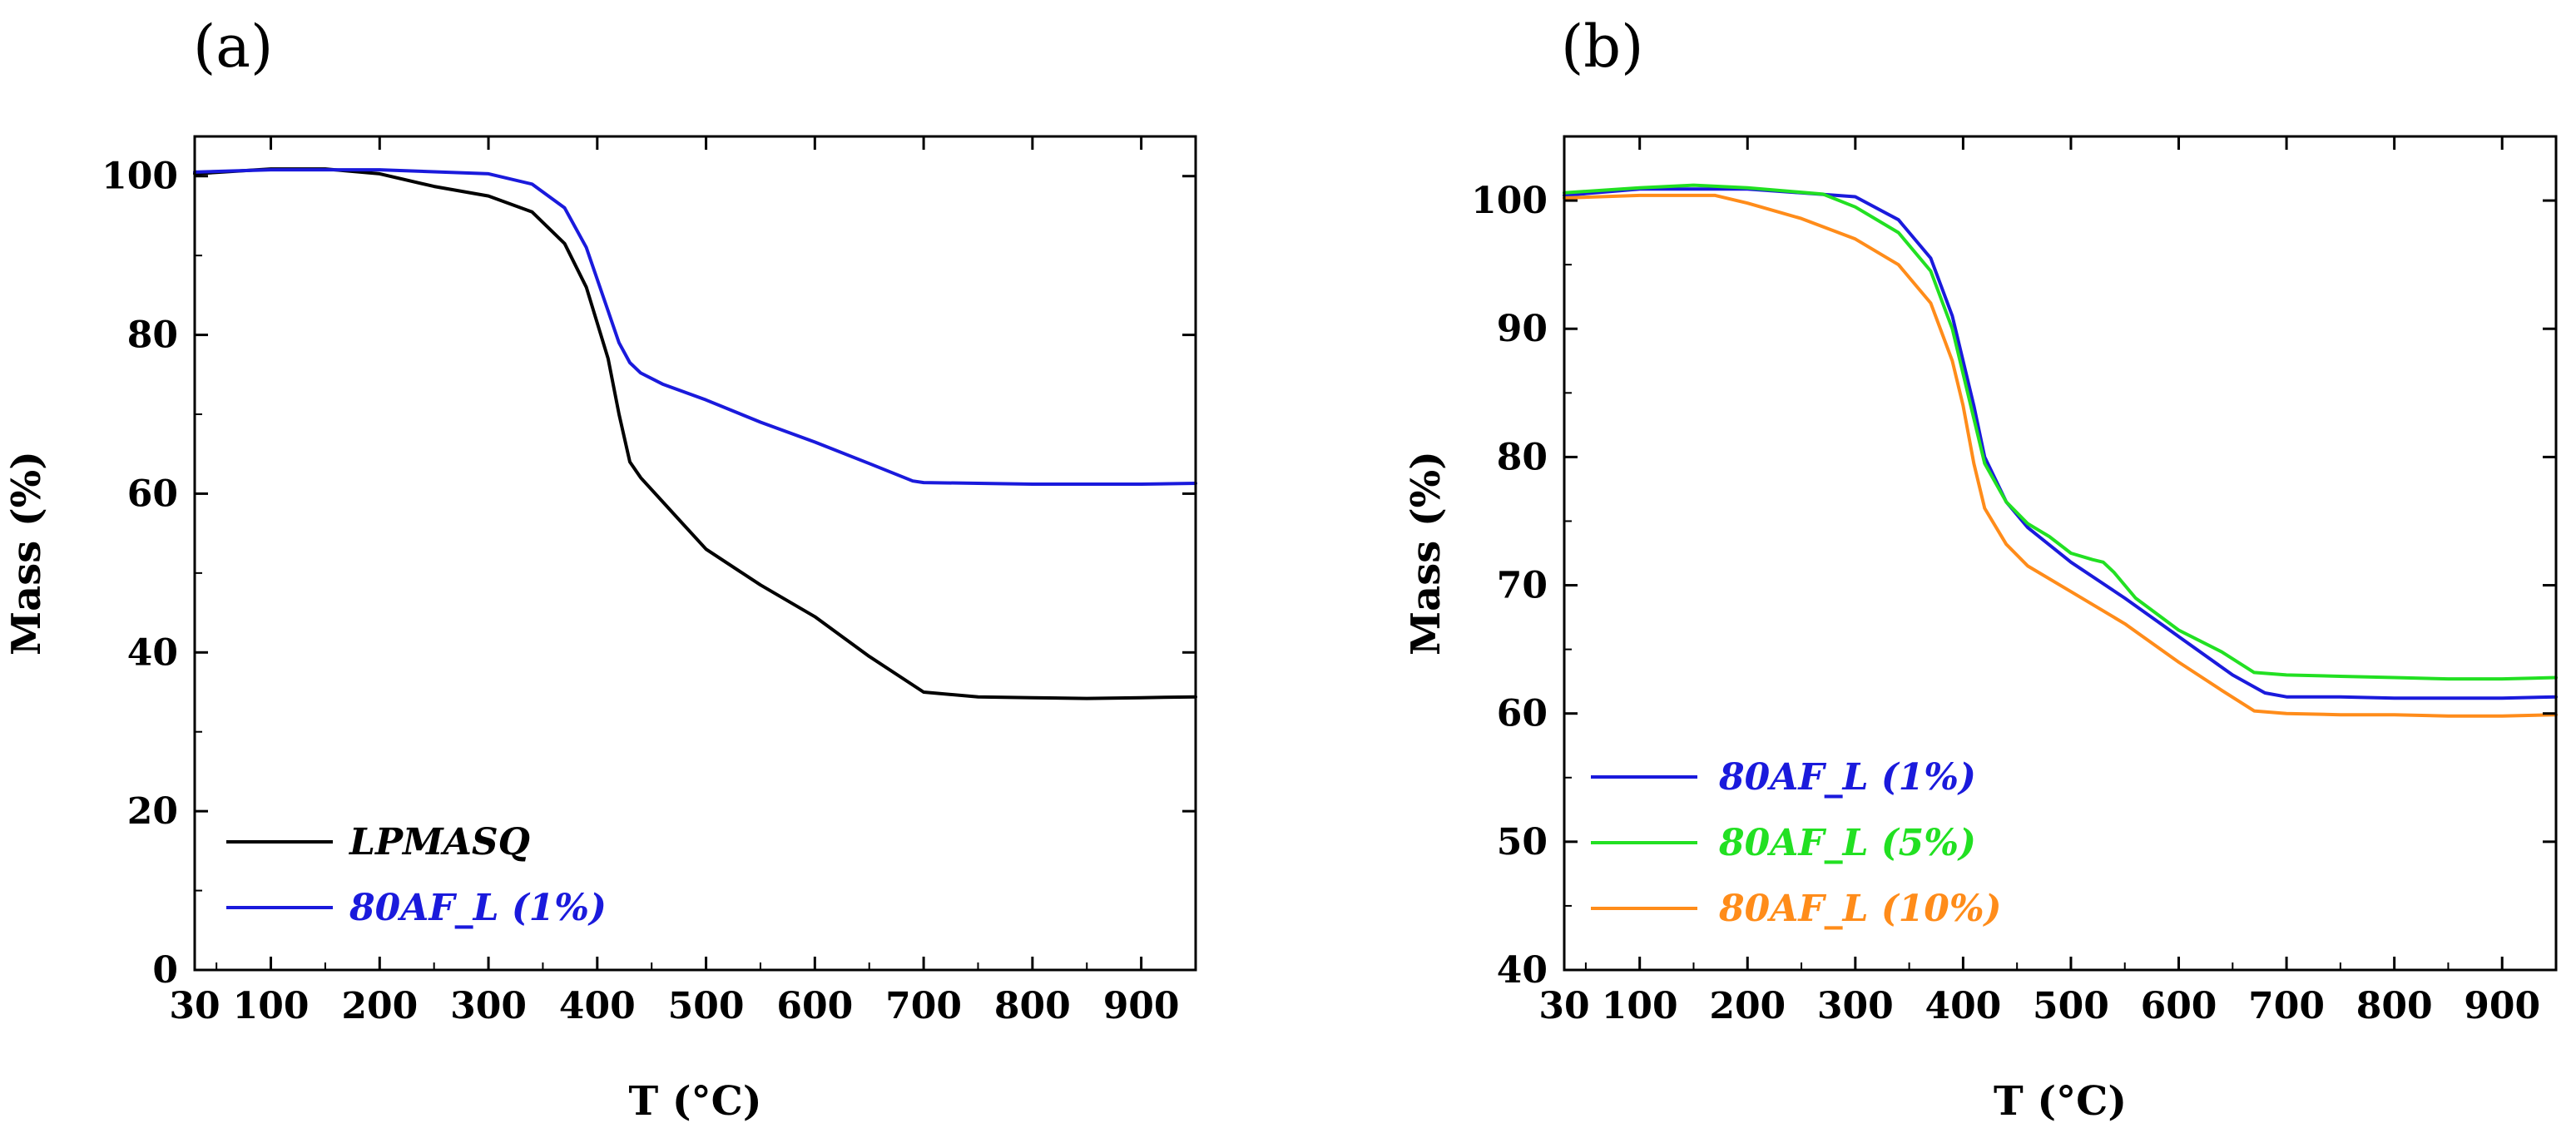 The width and height of the screenshot is (2576, 1138). I want to click on legend-label: 80AF_L (5%), so click(1847, 843).